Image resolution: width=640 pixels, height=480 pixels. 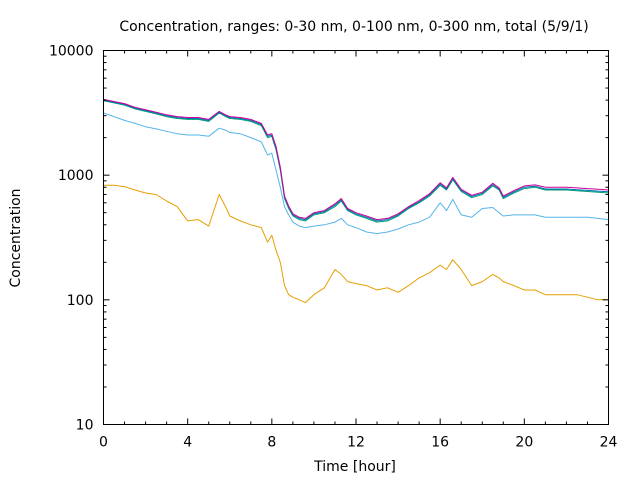 What do you see at coordinates (103, 443) in the screenshot?
I see `x-tick-label: 0` at bounding box center [103, 443].